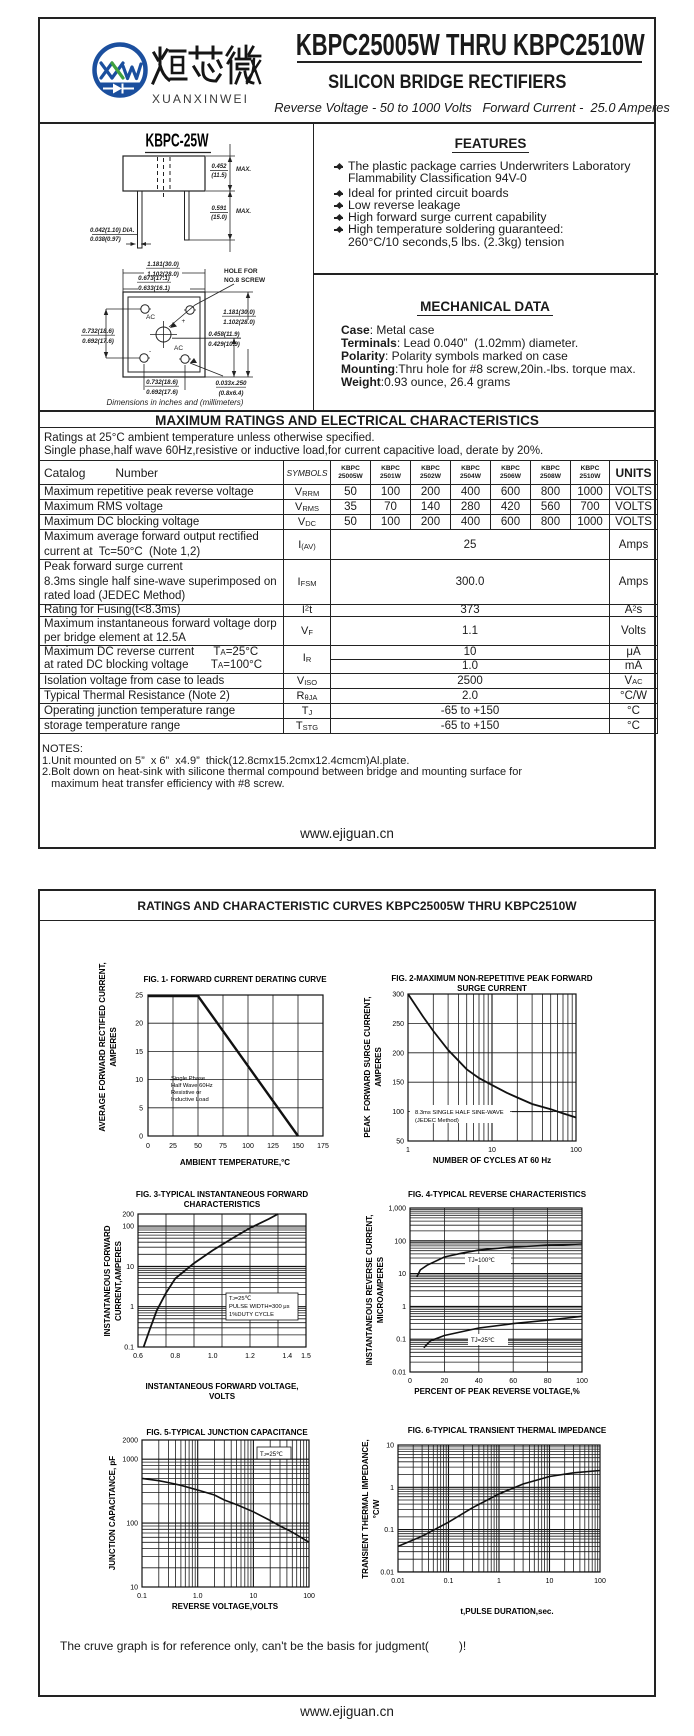 This screenshot has height=1736, width=694. Describe the element at coordinates (232, 383) in the screenshot. I see `svg-text: 0.033x.250` at that location.